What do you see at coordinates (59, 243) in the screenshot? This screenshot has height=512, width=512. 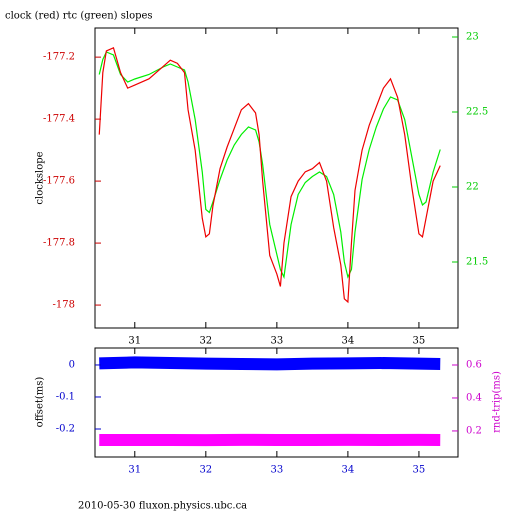 I see `y-tick-label: -177.8` at bounding box center [59, 243].